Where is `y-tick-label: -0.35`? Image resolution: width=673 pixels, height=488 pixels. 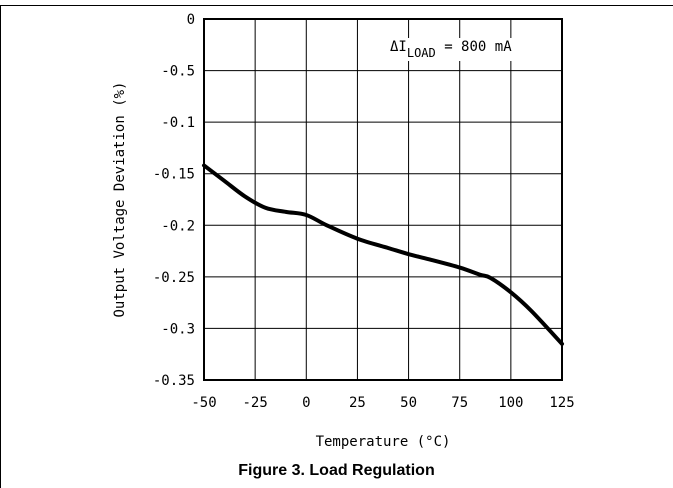 y-tick-label: -0.35 is located at coordinates (174, 381).